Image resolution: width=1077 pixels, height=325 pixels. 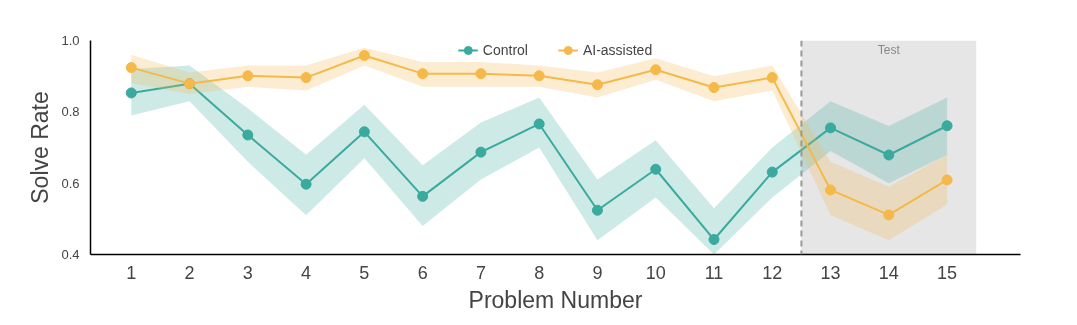 I want to click on x-tick-label: 1, so click(x=131, y=272).